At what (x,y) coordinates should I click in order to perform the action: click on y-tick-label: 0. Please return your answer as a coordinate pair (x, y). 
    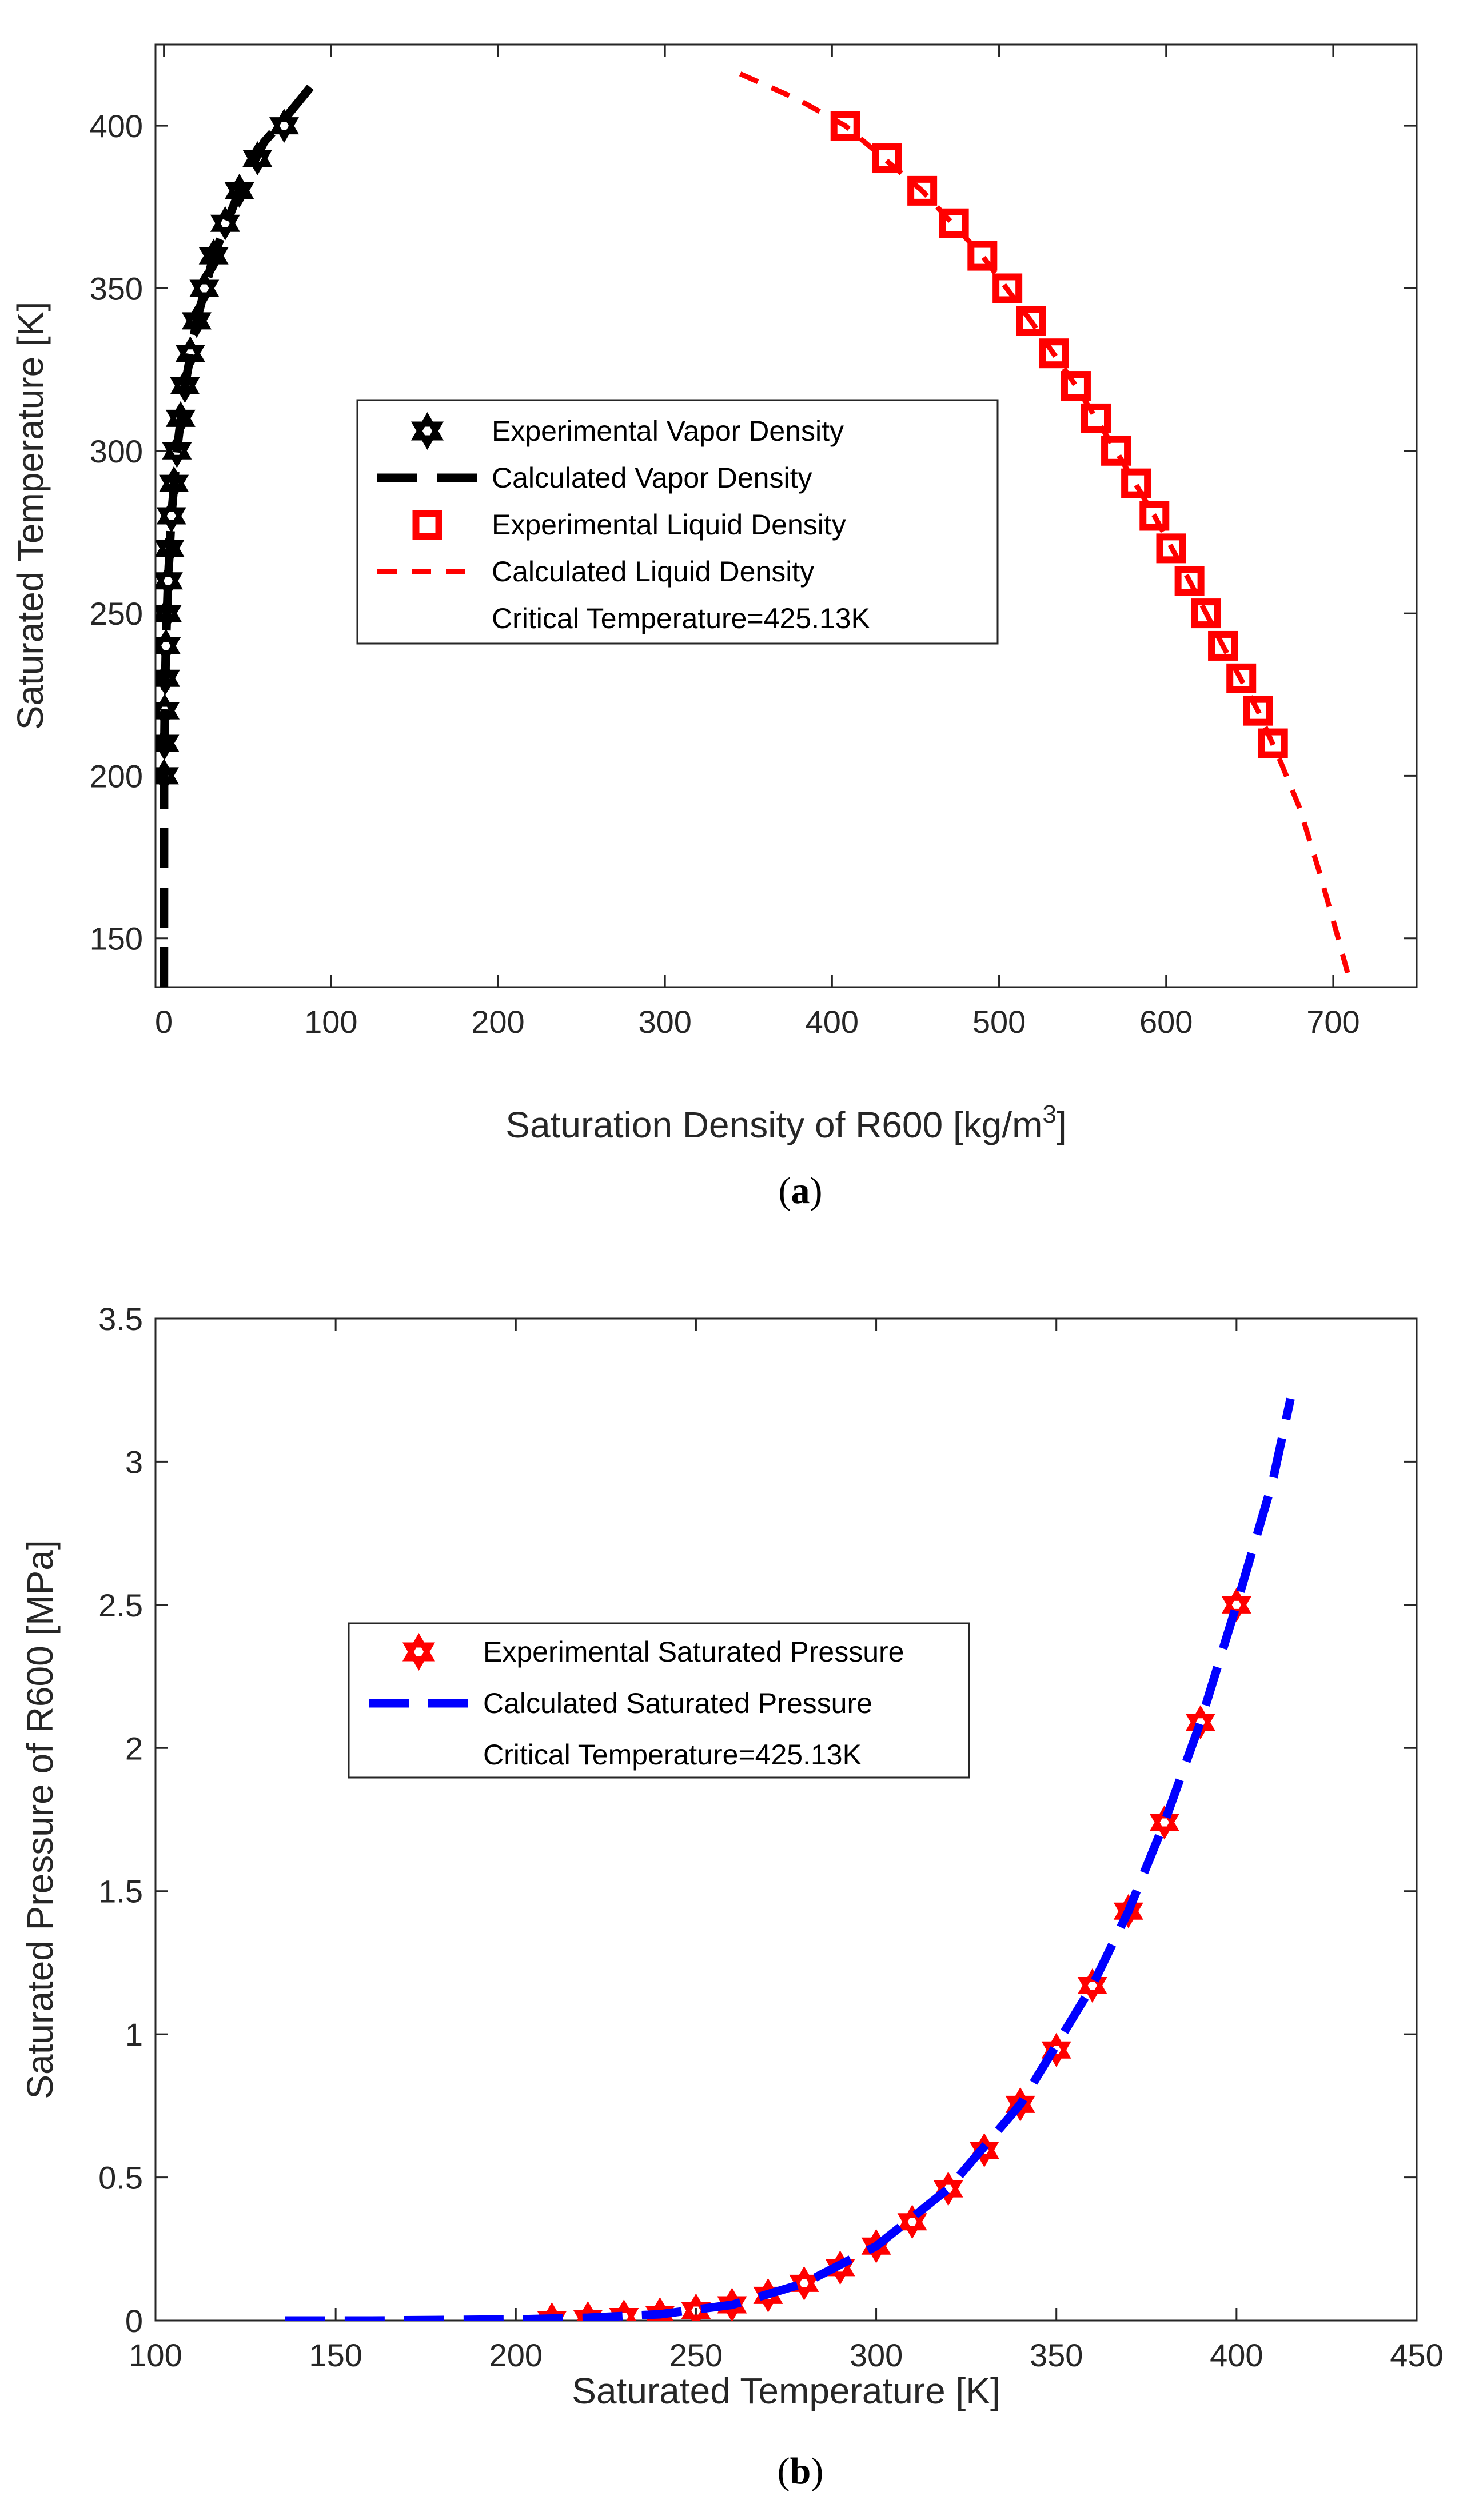
    Looking at the image, I should click on (134, 2321).